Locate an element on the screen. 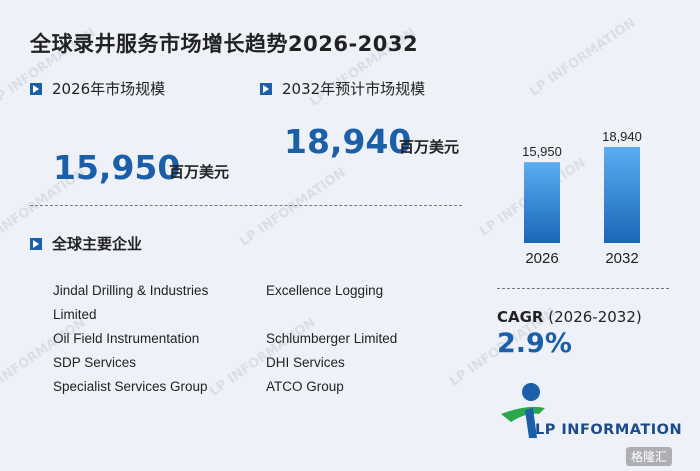  company-item: SDP Services is located at coordinates (95, 362).